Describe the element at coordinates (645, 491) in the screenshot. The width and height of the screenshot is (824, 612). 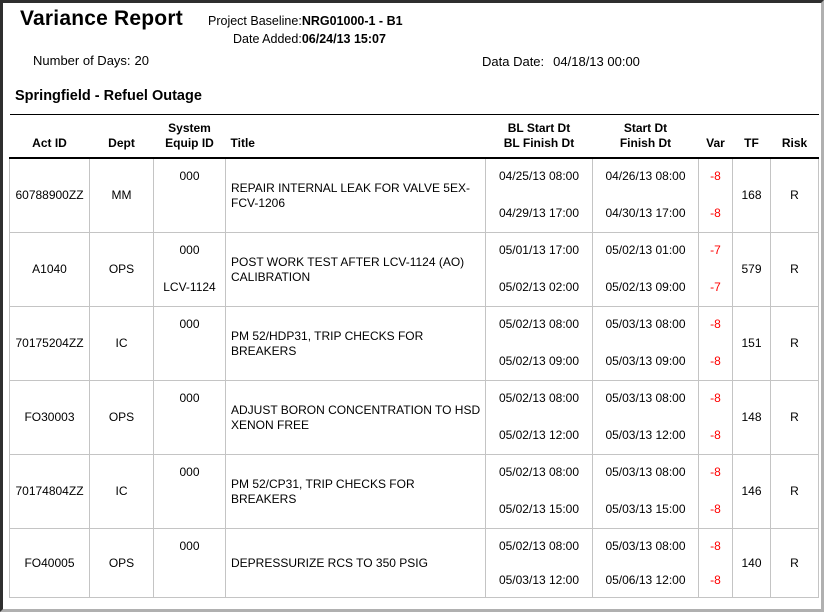
I see `cell-start-dates: 05/03/13 08:00 05/03/13 15:00` at that location.